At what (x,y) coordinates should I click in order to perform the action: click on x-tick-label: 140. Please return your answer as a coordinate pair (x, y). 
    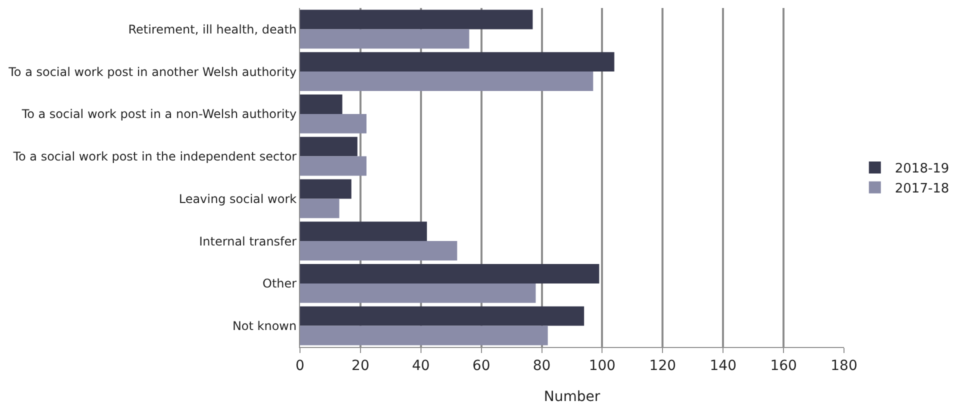
    Looking at the image, I should click on (723, 366).